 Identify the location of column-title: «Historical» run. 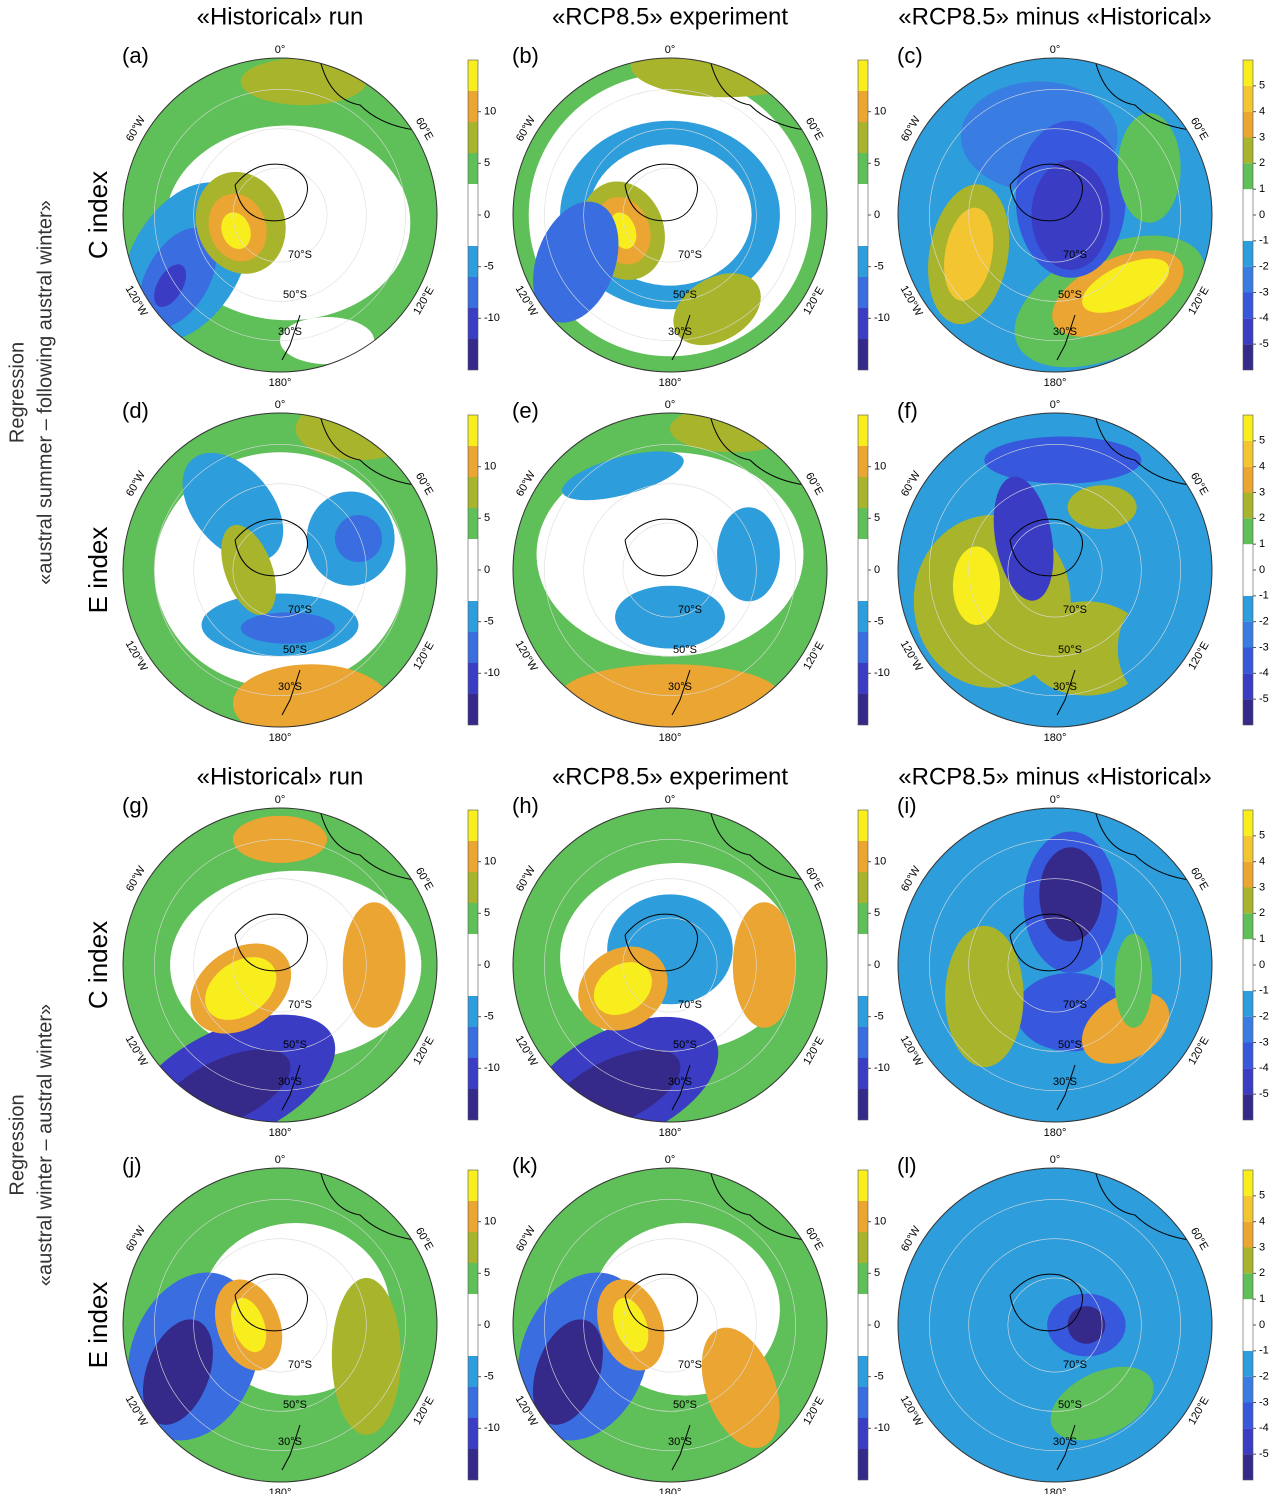
(280, 776).